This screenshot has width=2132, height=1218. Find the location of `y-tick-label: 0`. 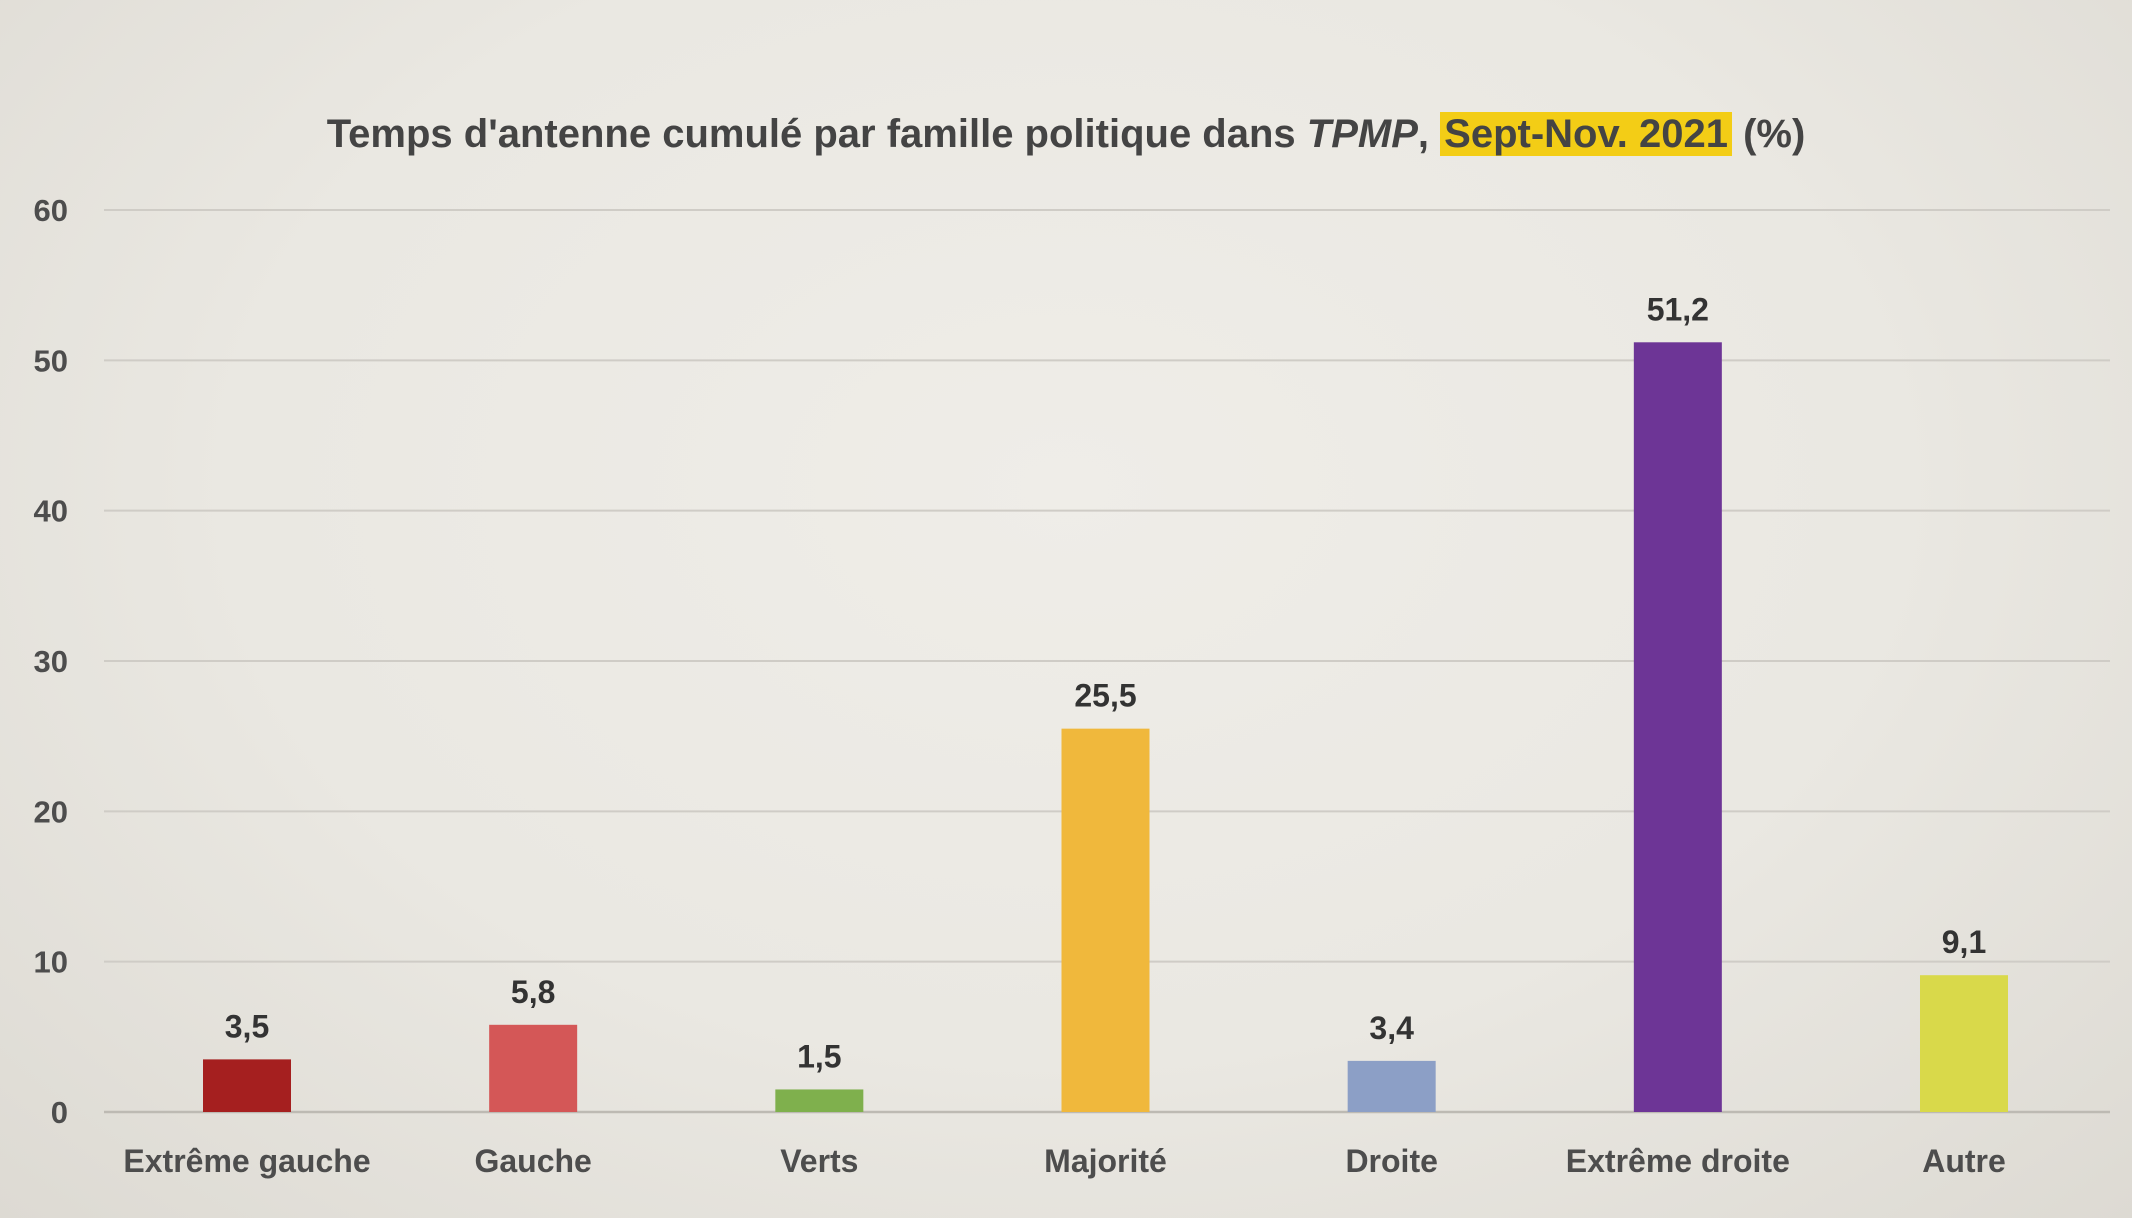

y-tick-label: 0 is located at coordinates (59, 1112).